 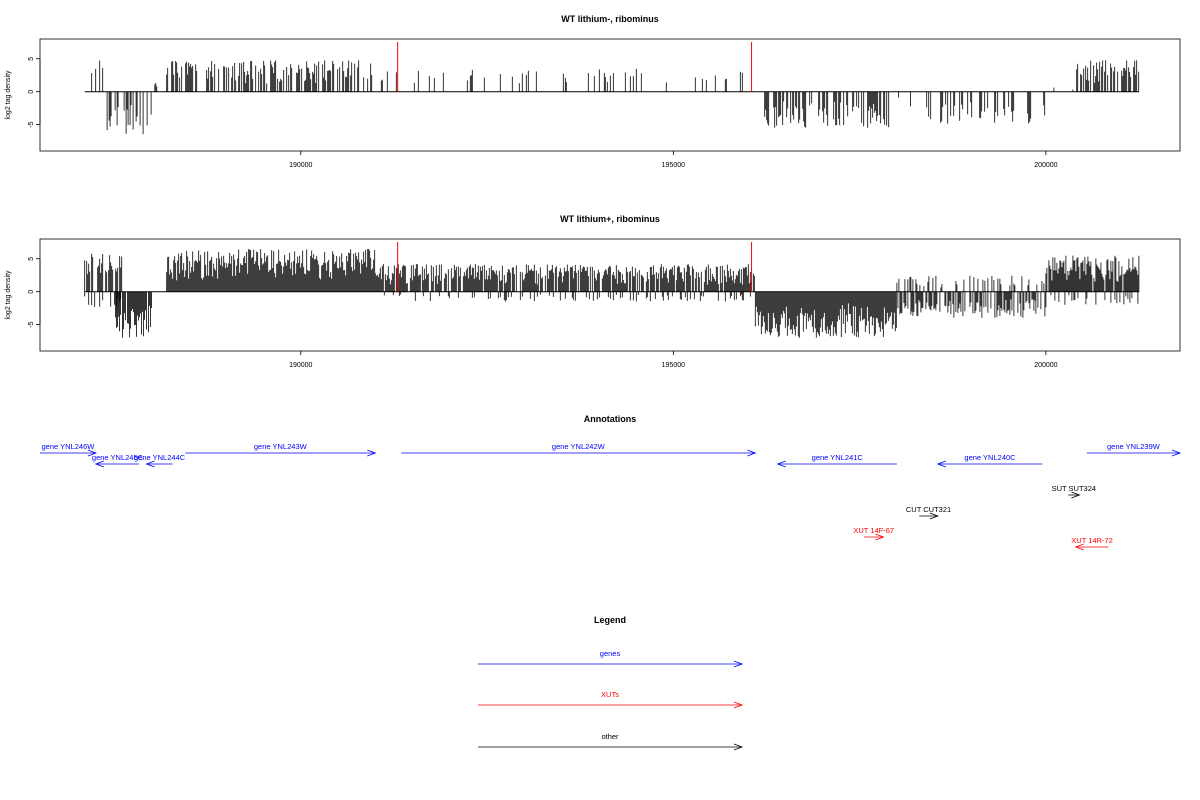 What do you see at coordinates (610, 653) in the screenshot?
I see `legend-label: genes` at bounding box center [610, 653].